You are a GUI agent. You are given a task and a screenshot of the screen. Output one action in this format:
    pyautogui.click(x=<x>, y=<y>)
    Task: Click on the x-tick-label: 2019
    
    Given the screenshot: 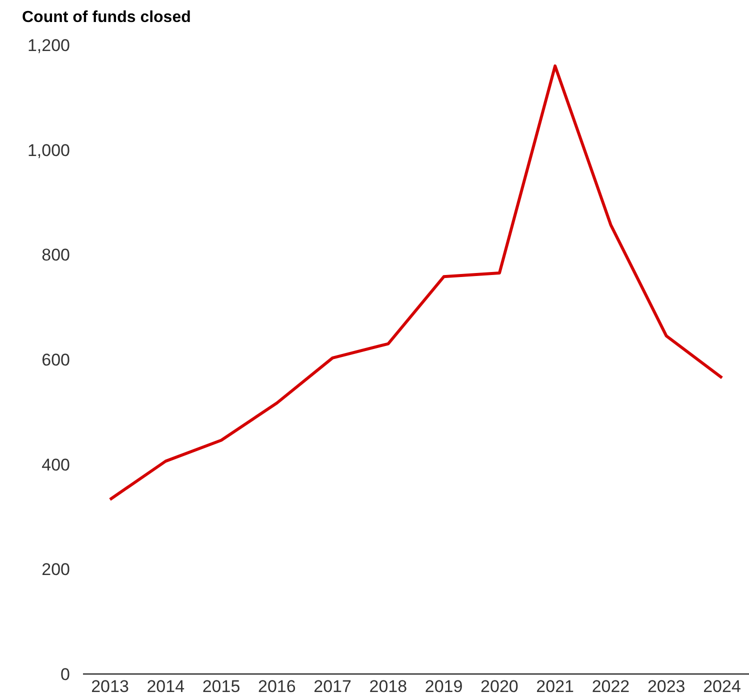 What is the action you would take?
    pyautogui.click(x=443, y=686)
    